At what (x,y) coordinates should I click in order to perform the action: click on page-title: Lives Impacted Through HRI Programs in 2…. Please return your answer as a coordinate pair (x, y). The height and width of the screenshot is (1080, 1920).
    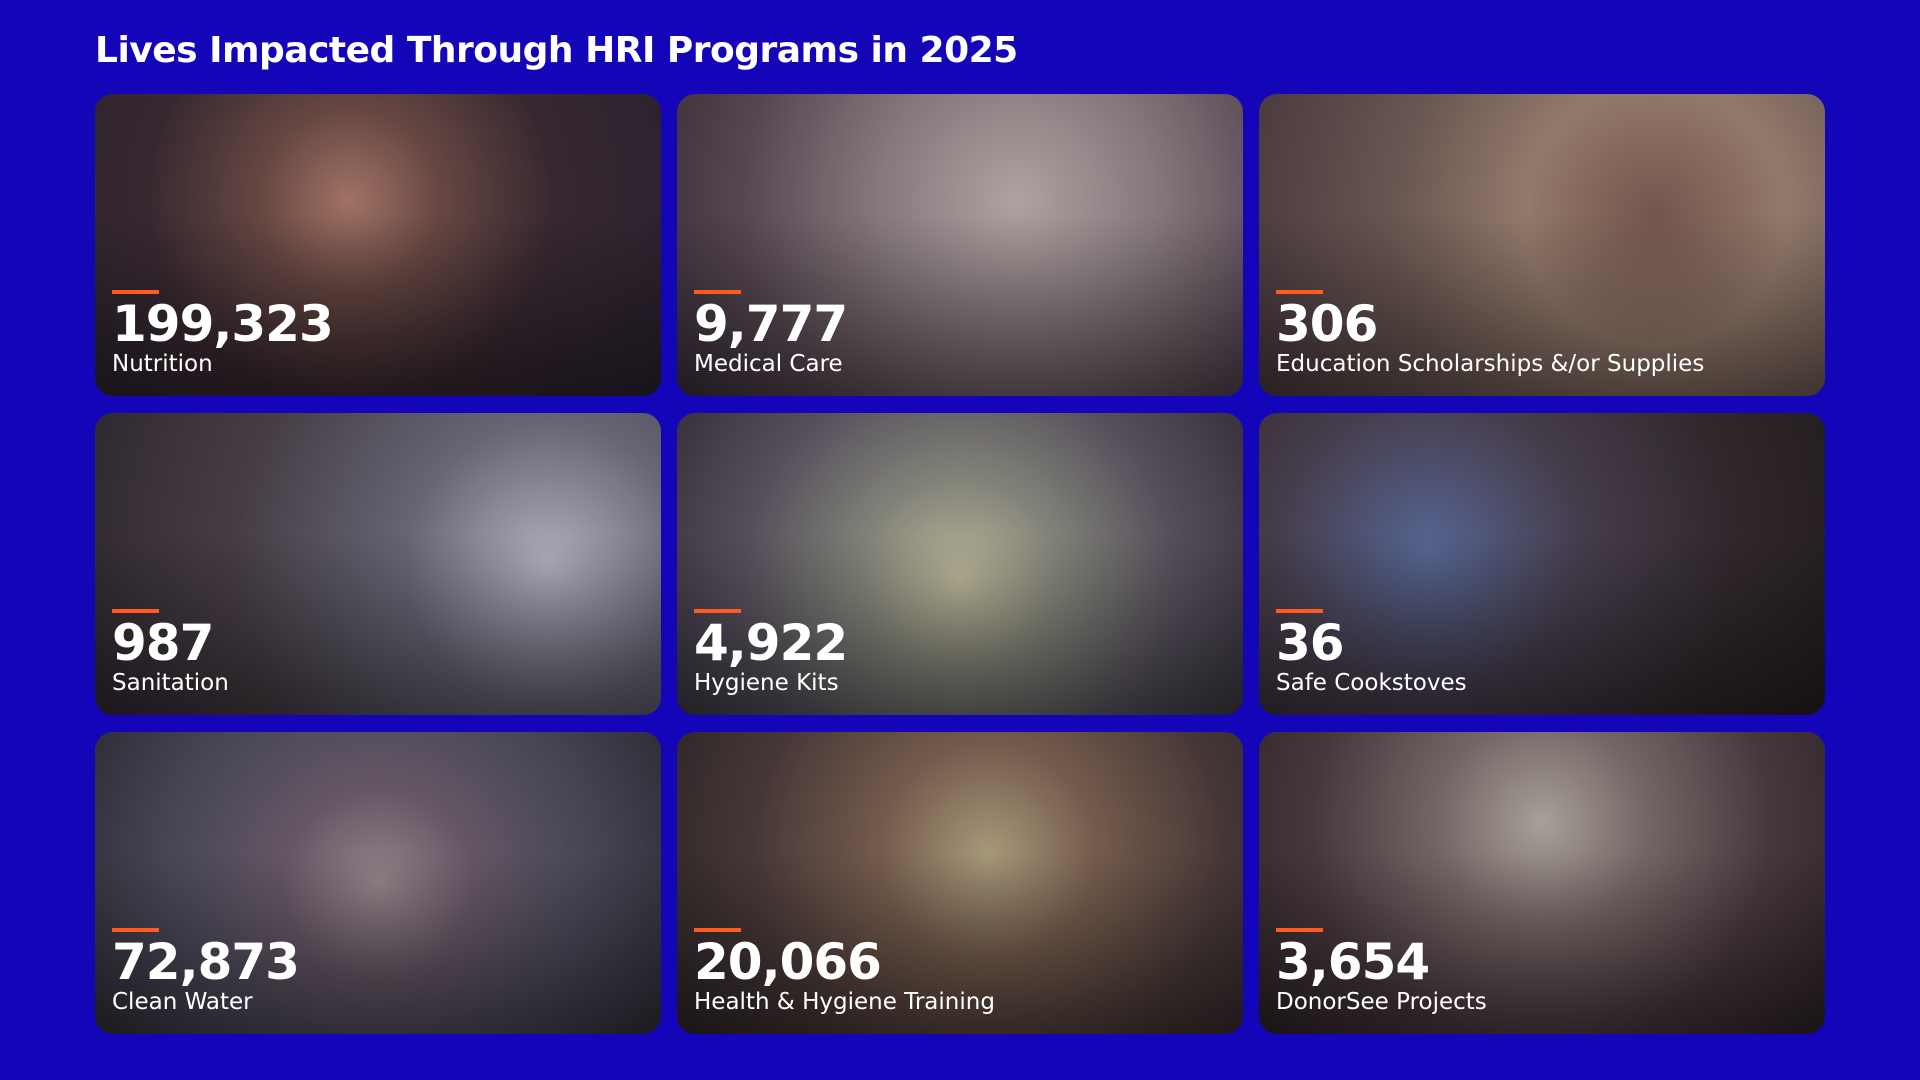
    Looking at the image, I should click on (556, 50).